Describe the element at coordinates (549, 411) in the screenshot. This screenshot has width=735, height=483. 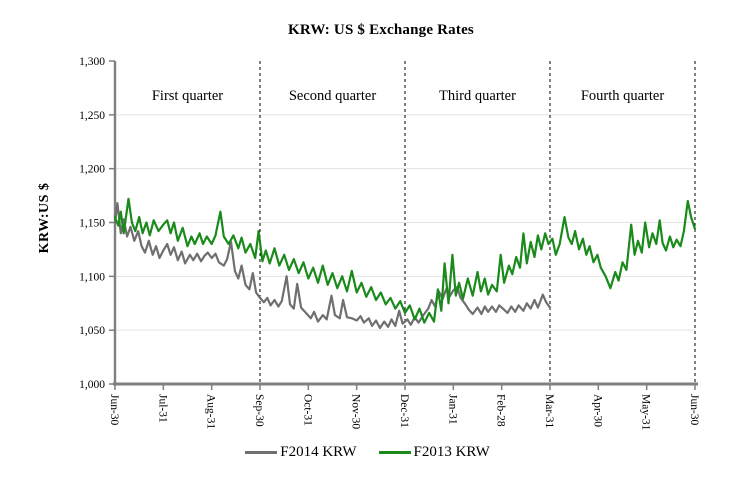
I see `x-tick-label: Mar-31` at that location.